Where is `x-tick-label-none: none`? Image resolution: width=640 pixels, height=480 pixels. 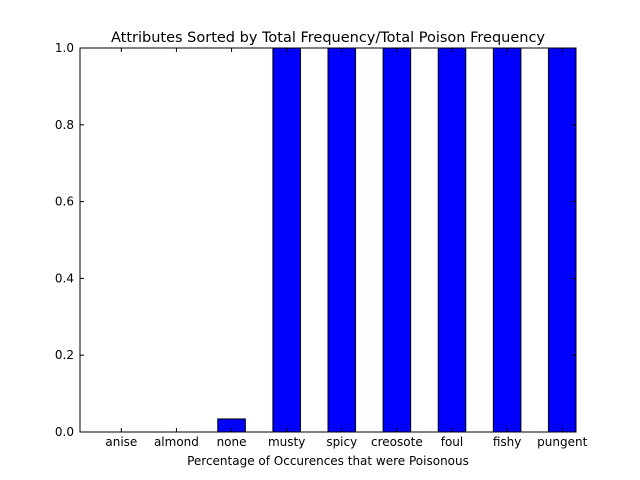
x-tick-label-none: none is located at coordinates (232, 442).